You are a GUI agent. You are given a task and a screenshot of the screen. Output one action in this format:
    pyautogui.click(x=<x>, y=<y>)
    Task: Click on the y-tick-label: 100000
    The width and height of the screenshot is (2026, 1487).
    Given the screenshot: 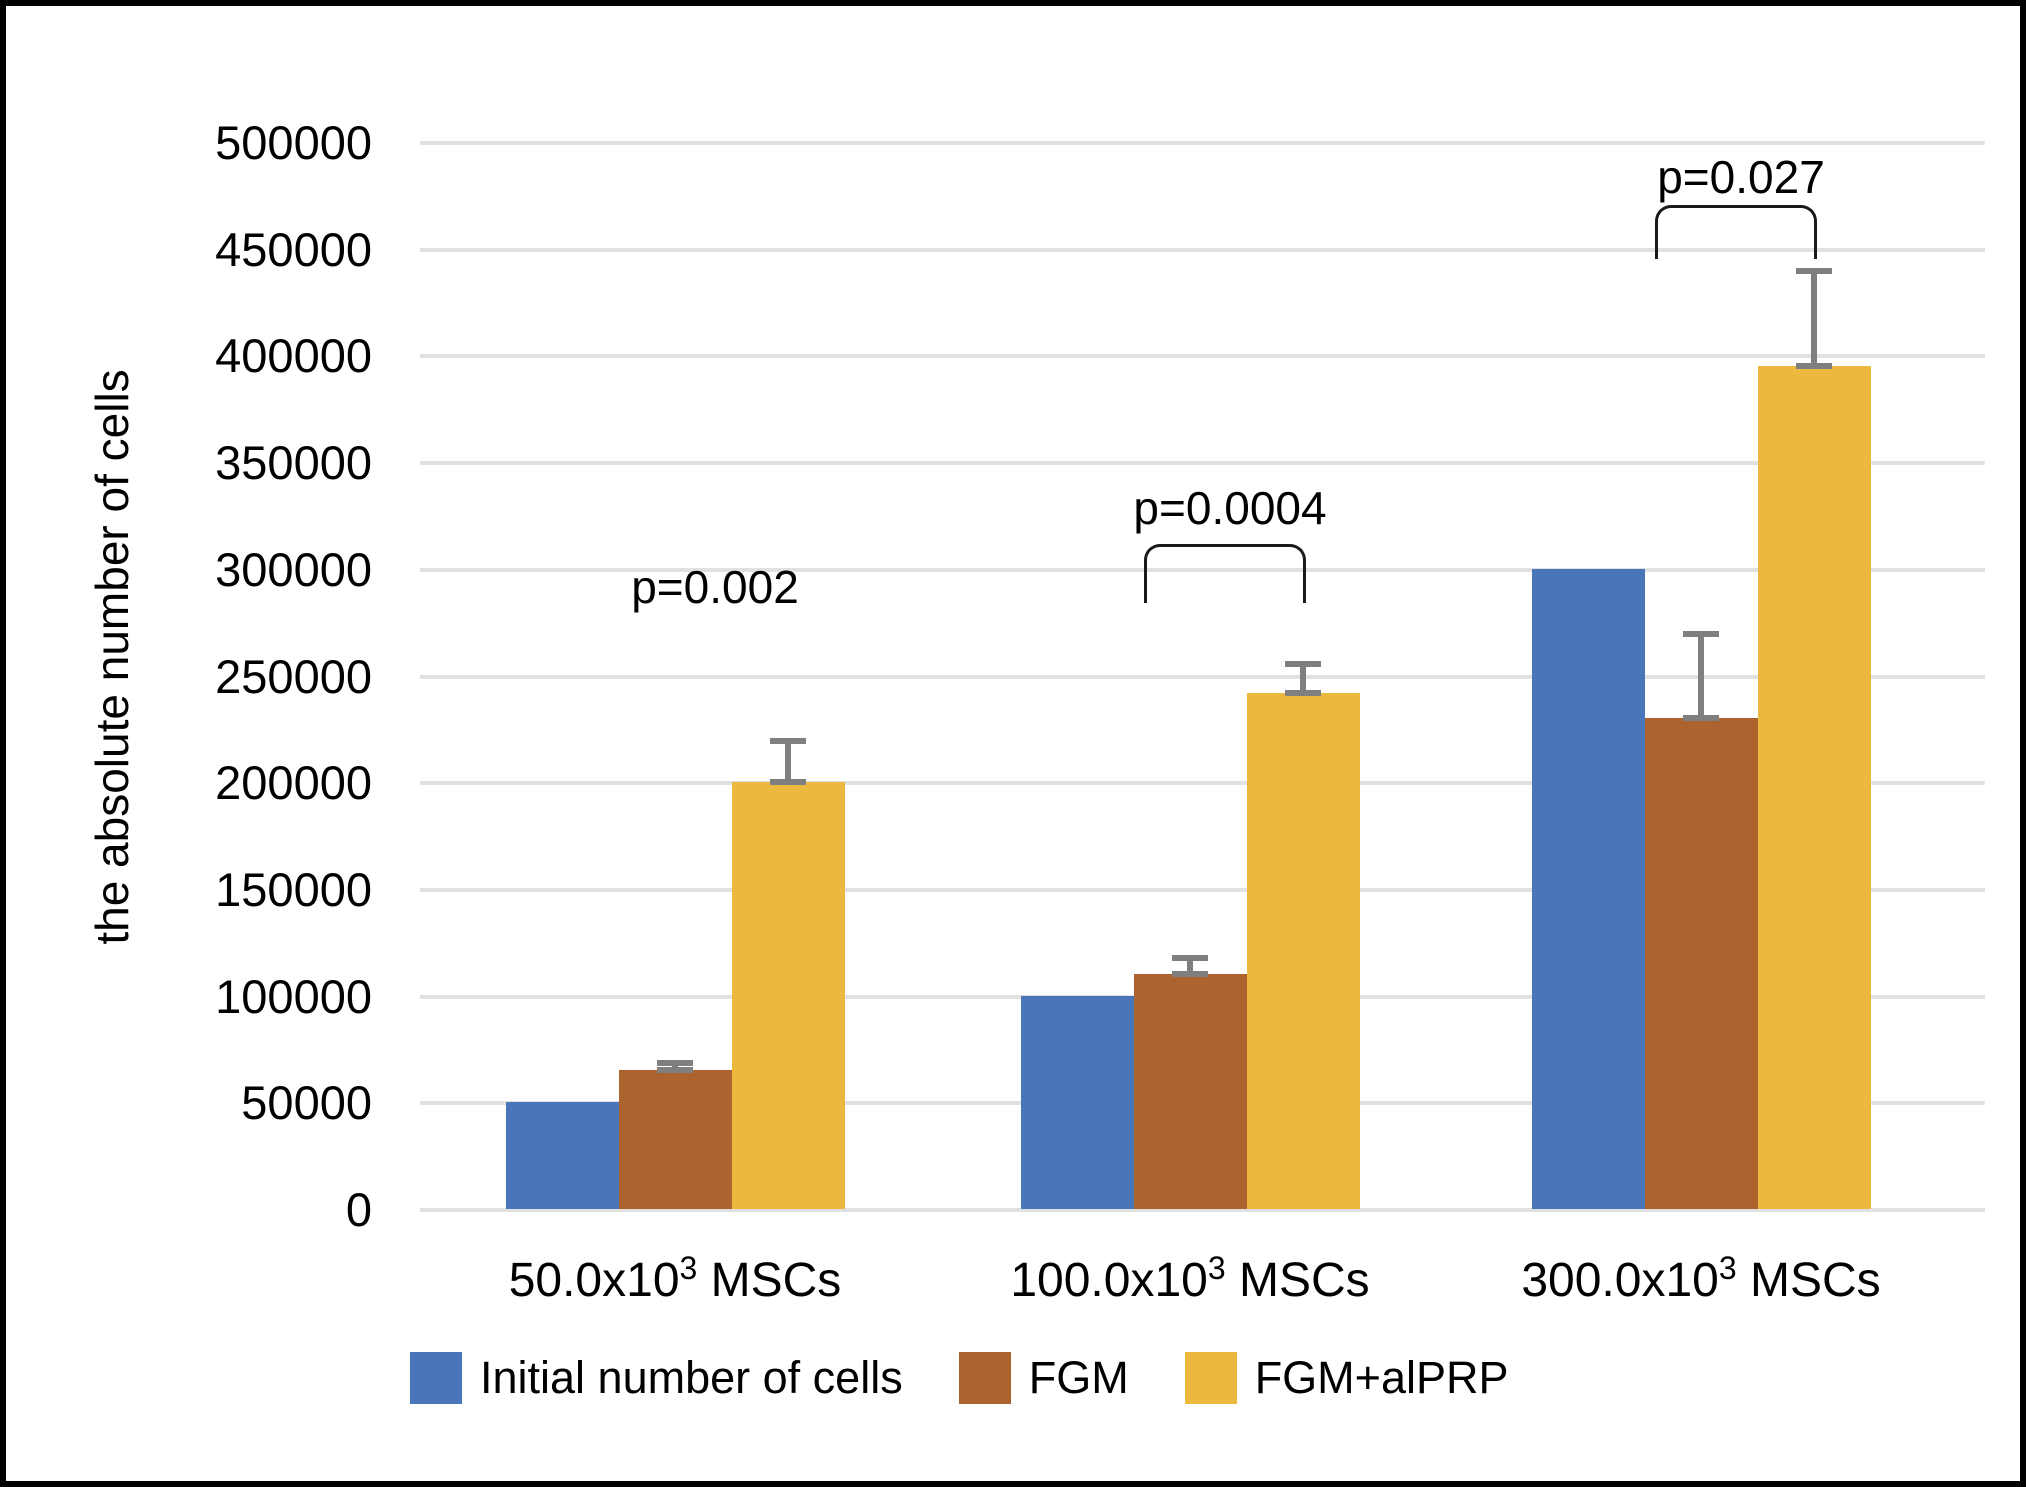 What is the action you would take?
    pyautogui.click(x=293, y=996)
    